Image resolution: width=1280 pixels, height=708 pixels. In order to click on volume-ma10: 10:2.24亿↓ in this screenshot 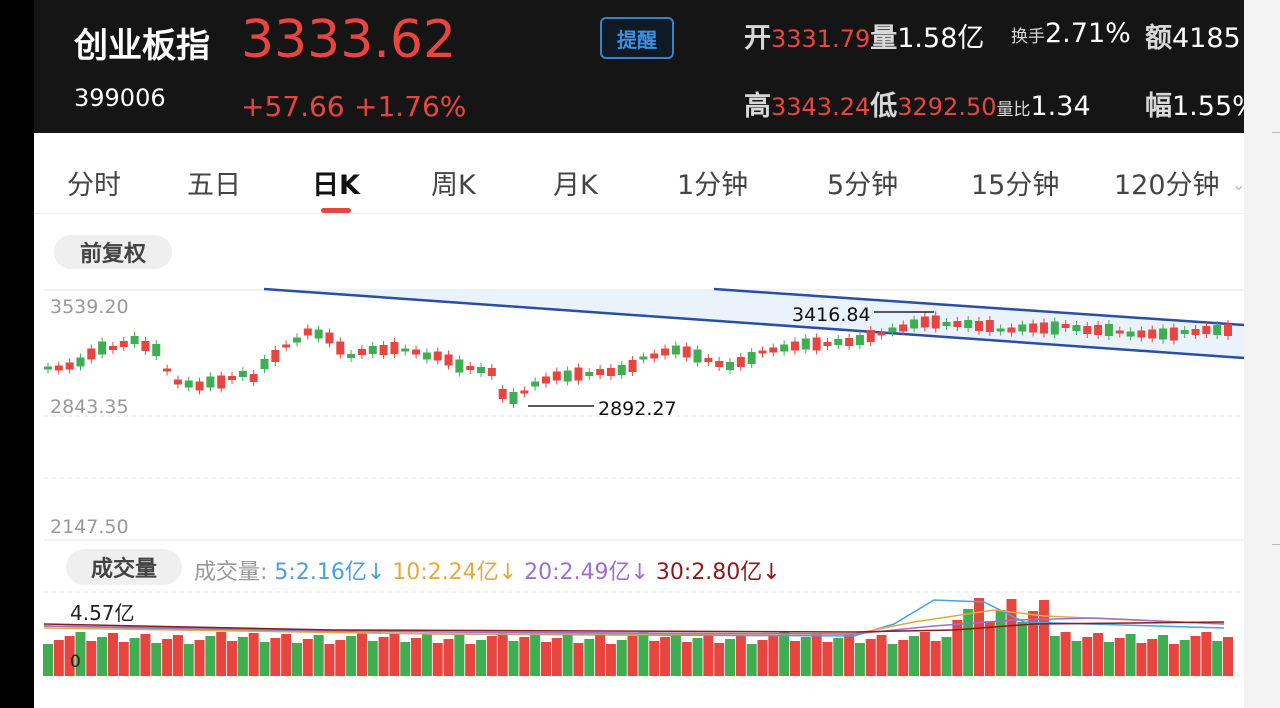, I will do `click(455, 572)`.